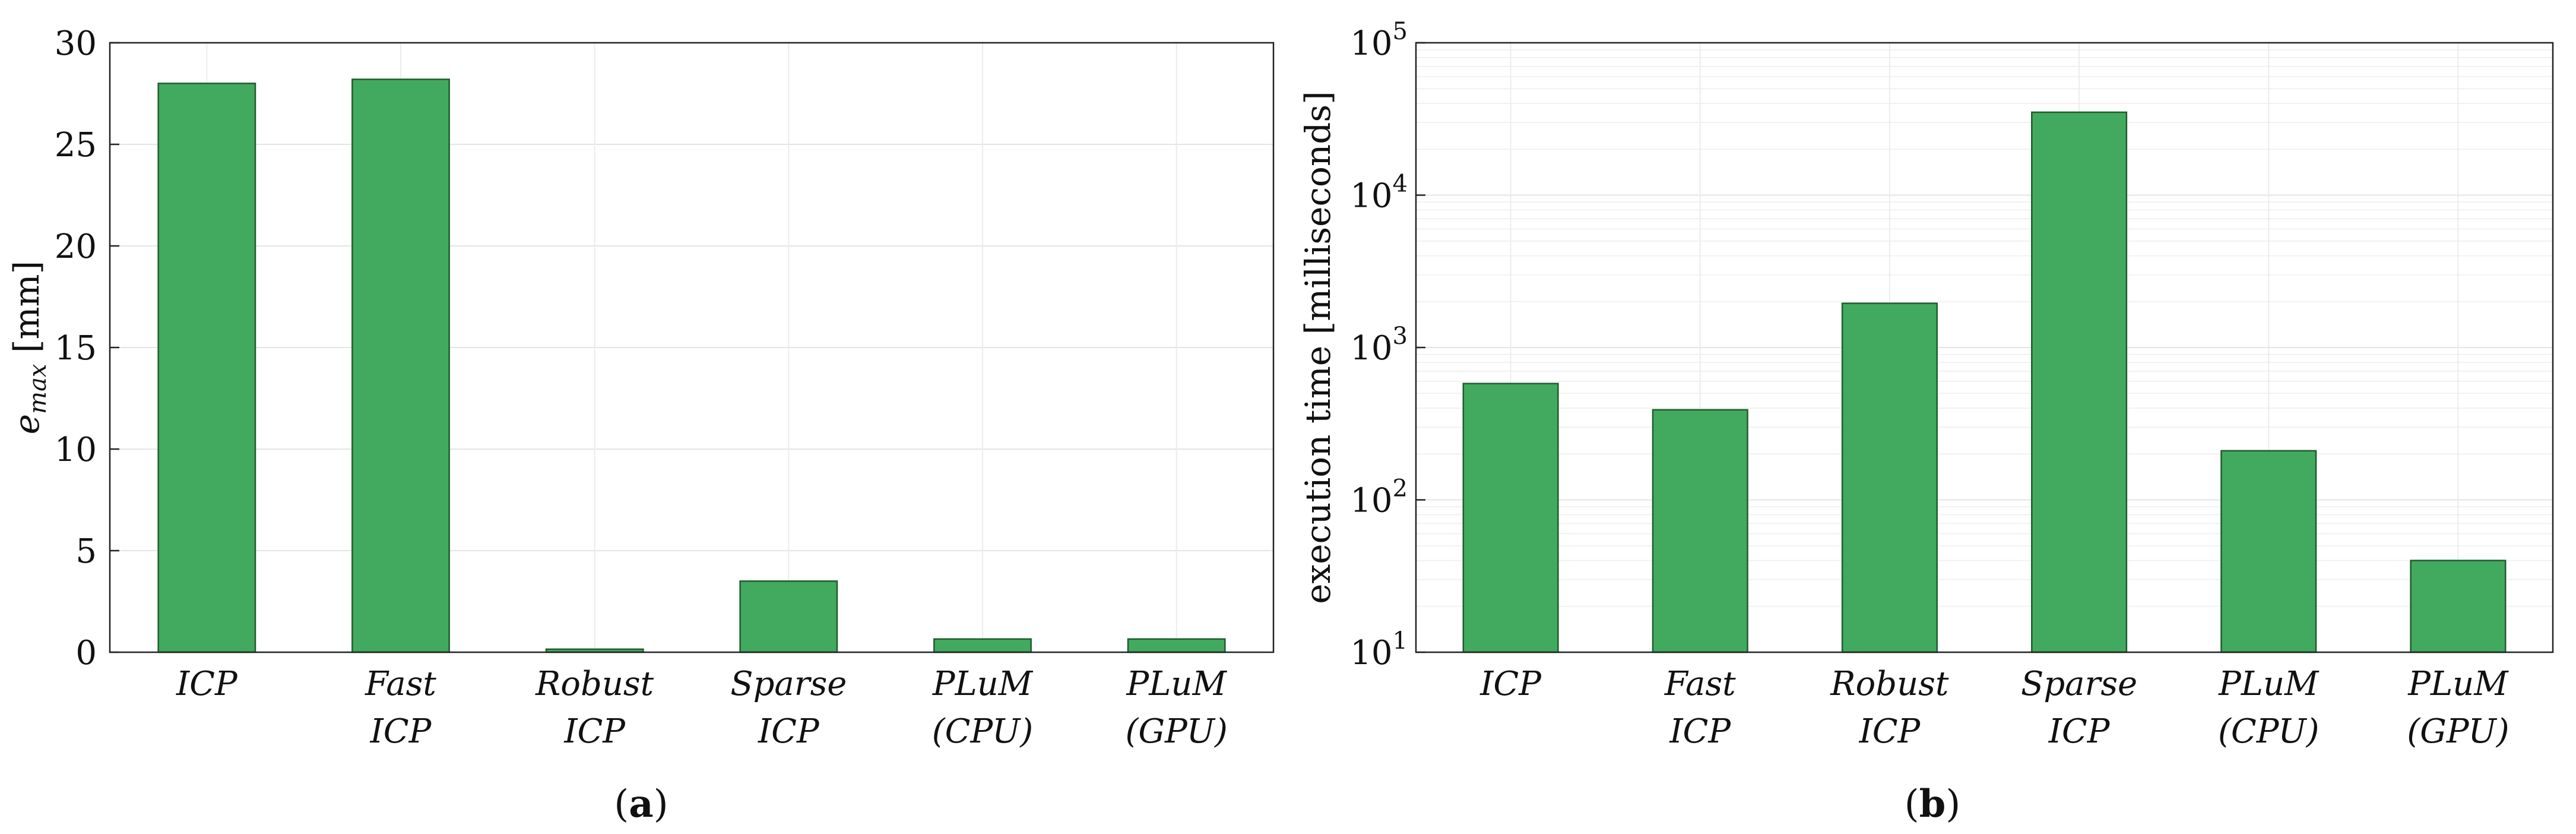  I want to click on y-tick-label: 10⁵, so click(1379, 40).